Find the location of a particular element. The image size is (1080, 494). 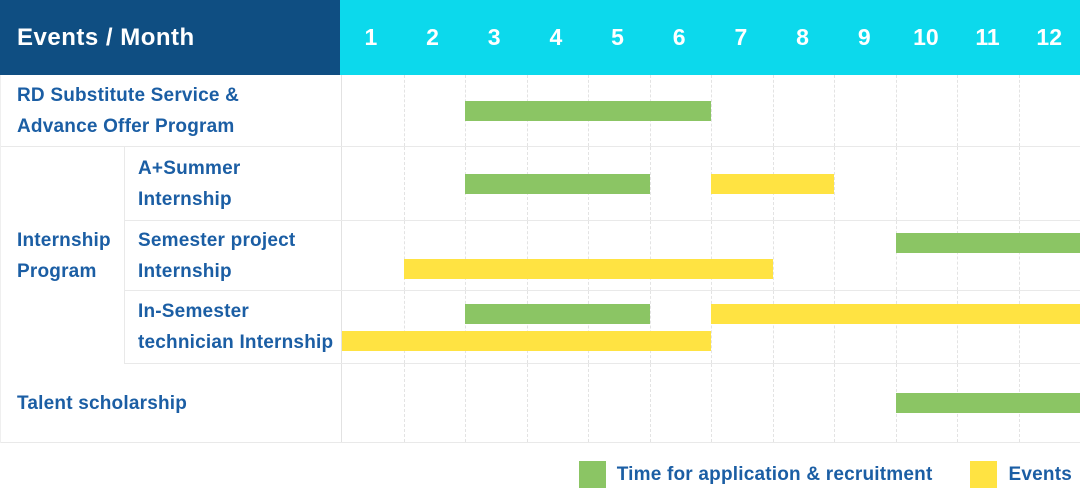

legend-item: Events is located at coordinates (1021, 474).